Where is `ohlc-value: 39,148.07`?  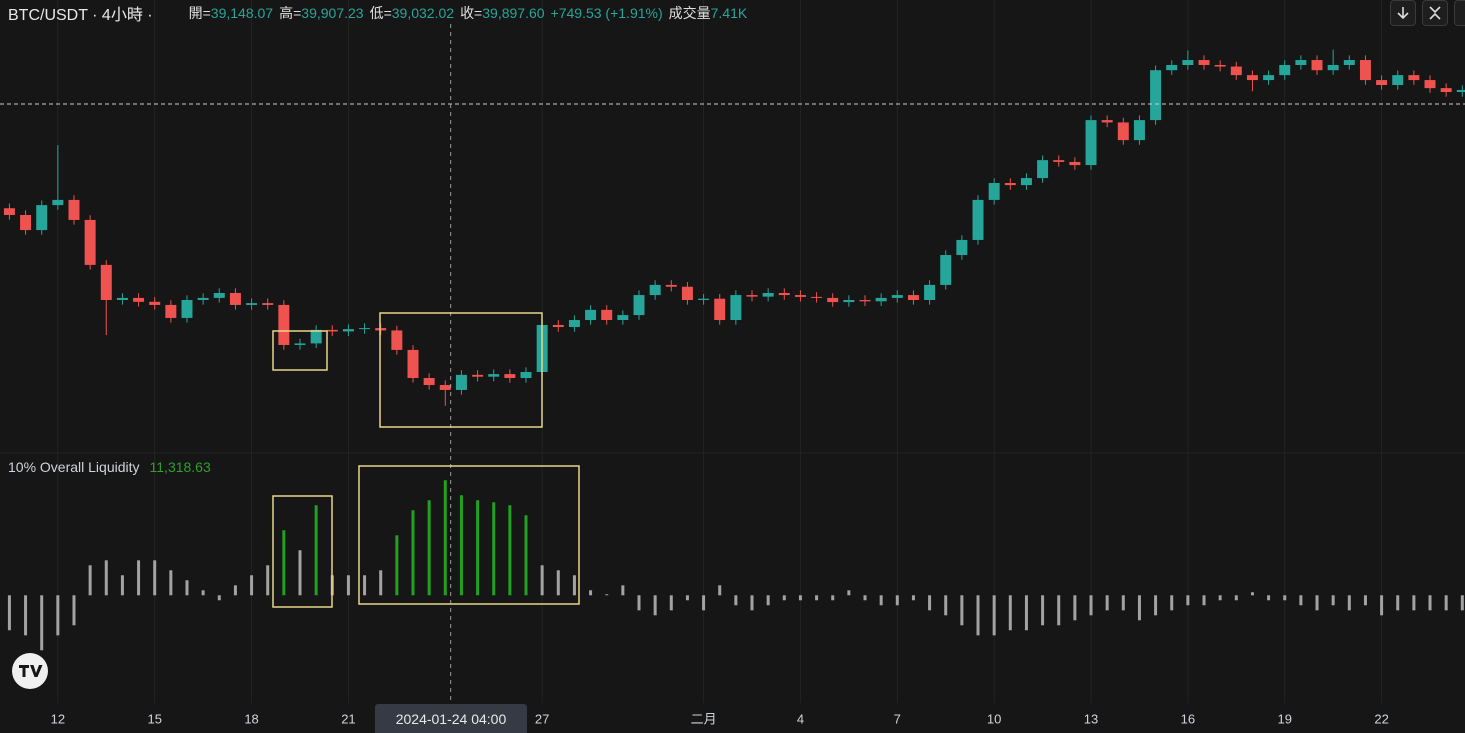 ohlc-value: 39,148.07 is located at coordinates (242, 13).